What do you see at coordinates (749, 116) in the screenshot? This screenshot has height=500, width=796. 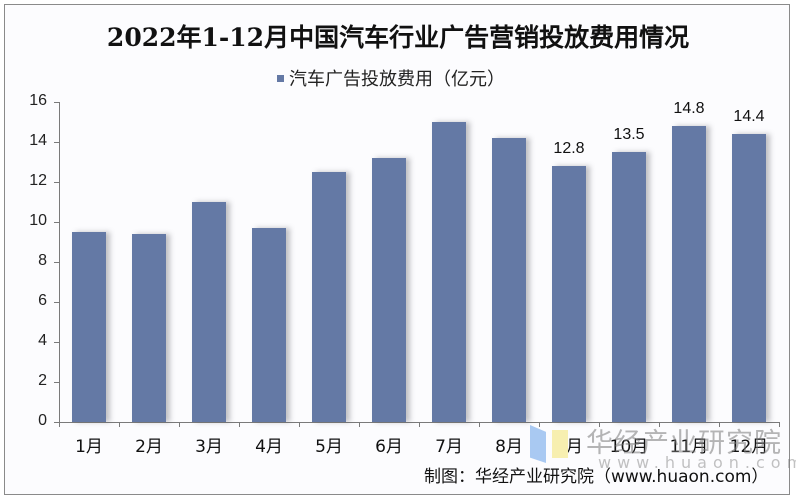 I see `data-label: 14.4` at bounding box center [749, 116].